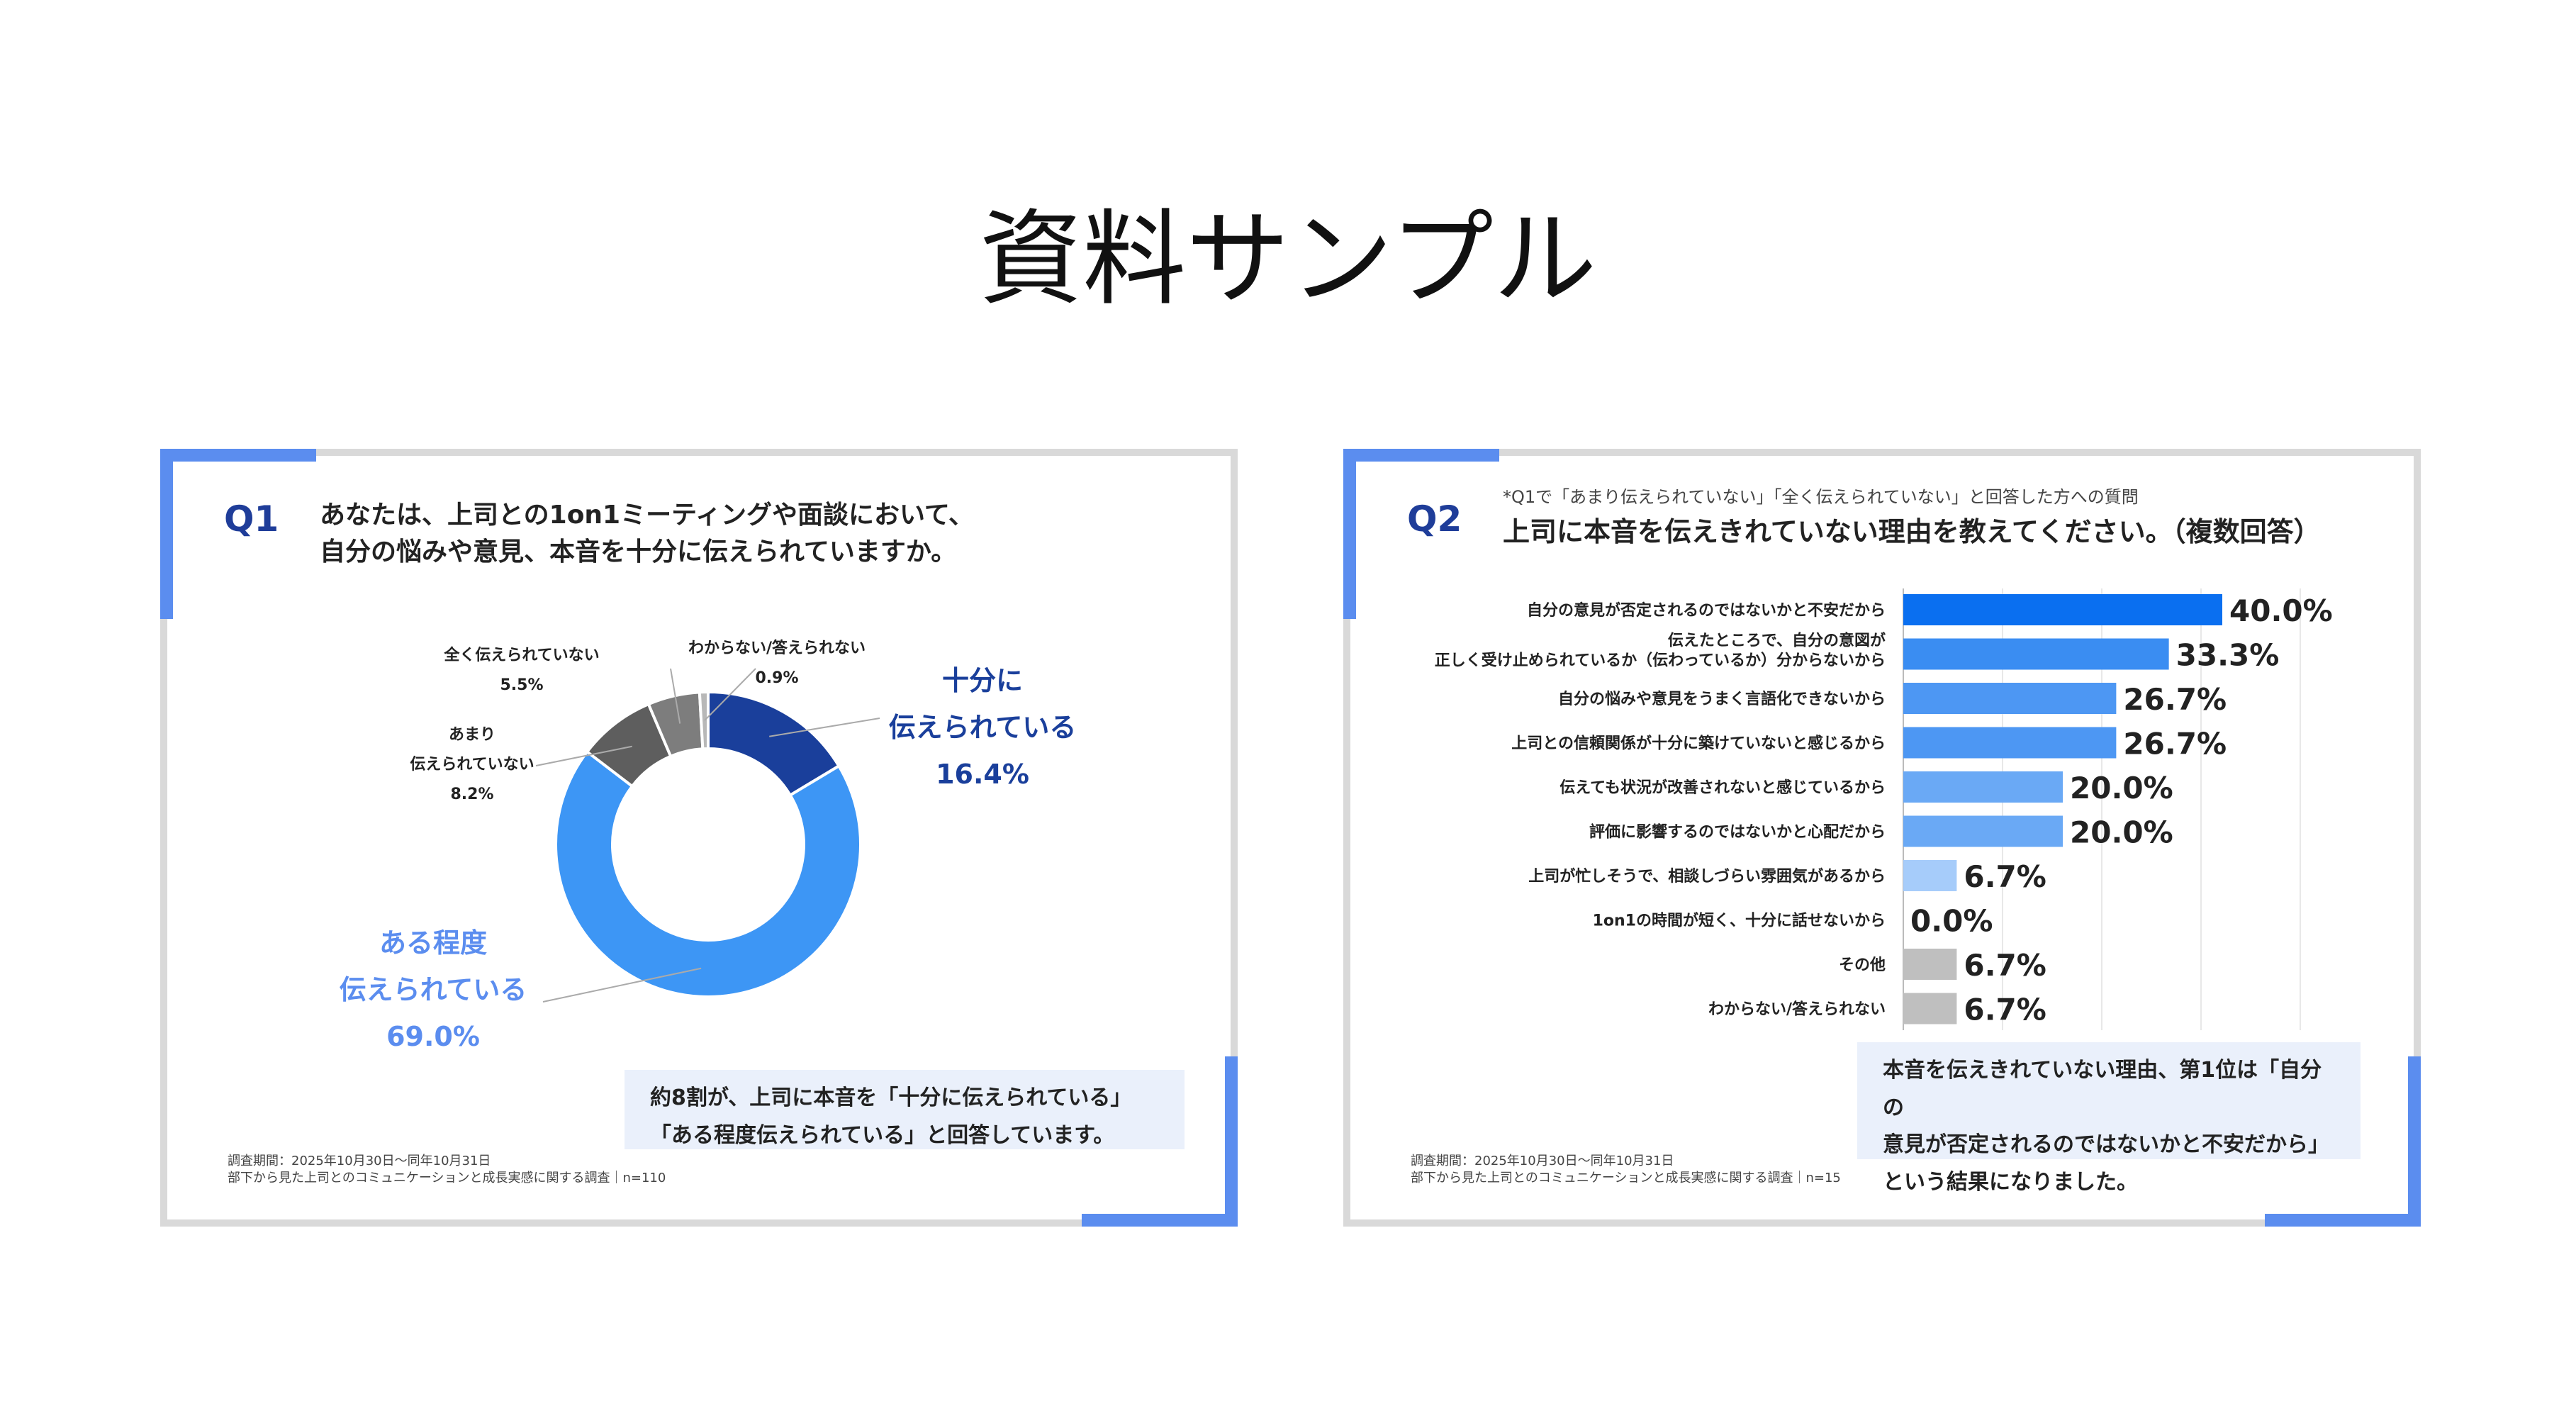 Image resolution: width=2576 pixels, height=1418 pixels. I want to click on category-label: 伝えても状況が改善されないと感じているから, so click(1723, 787).